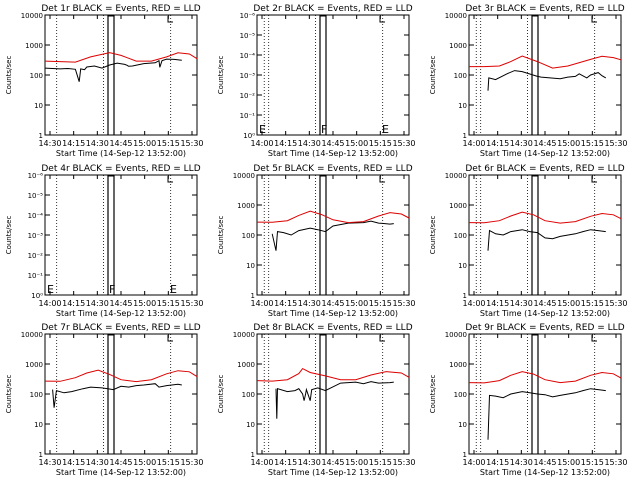 This screenshot has width=640, height=480. I want to click on y-tick-label: 10⁻⁵, so click(36, 196).